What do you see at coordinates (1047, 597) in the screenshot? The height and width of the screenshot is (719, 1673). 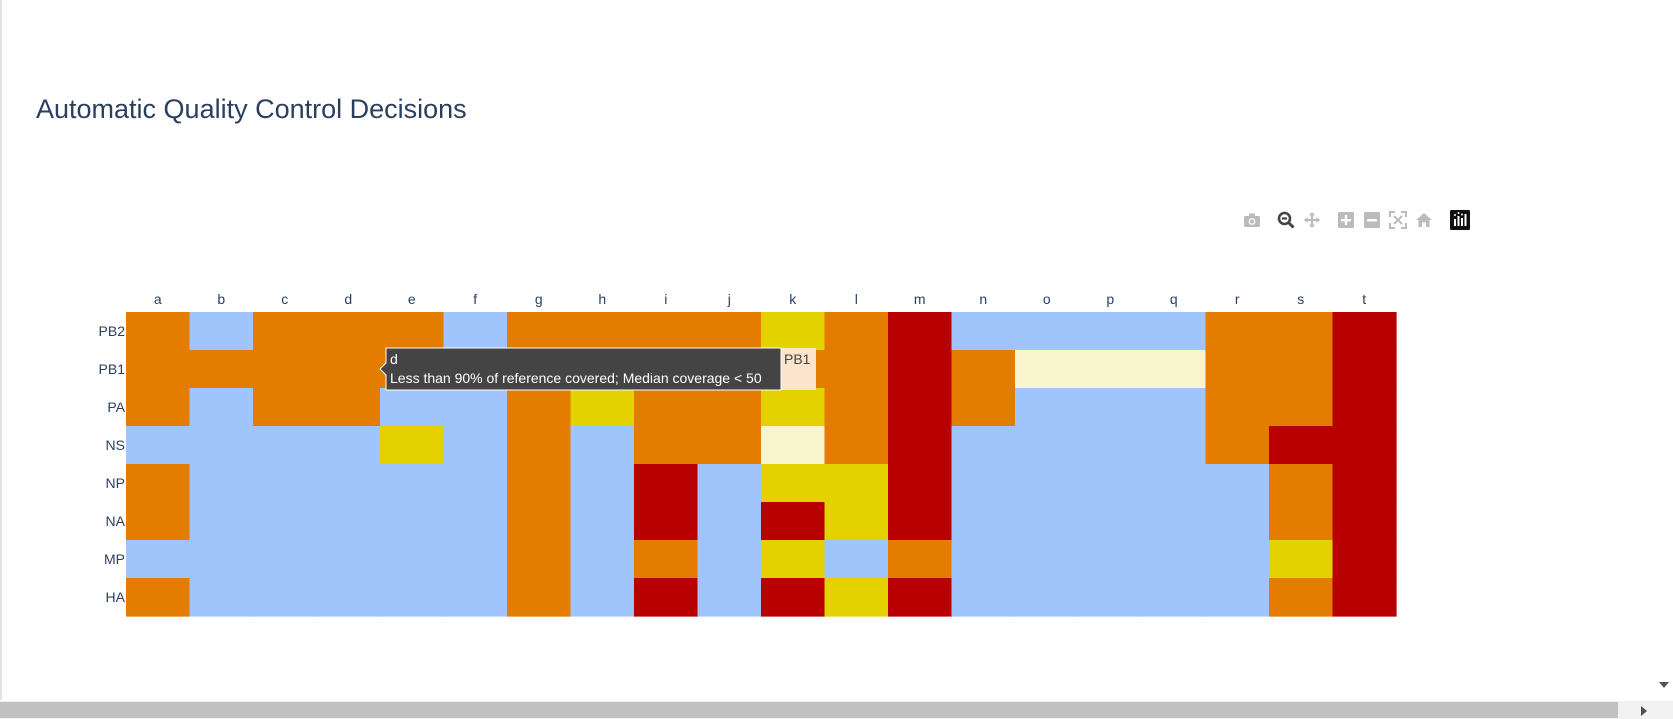 I see `heatmap-cell-HA-o` at bounding box center [1047, 597].